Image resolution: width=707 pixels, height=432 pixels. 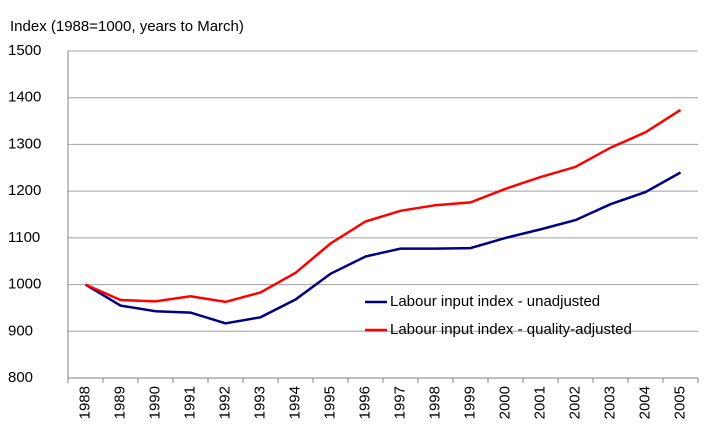 What do you see at coordinates (399, 402) in the screenshot?
I see `x-tick-label: 1997` at bounding box center [399, 402].